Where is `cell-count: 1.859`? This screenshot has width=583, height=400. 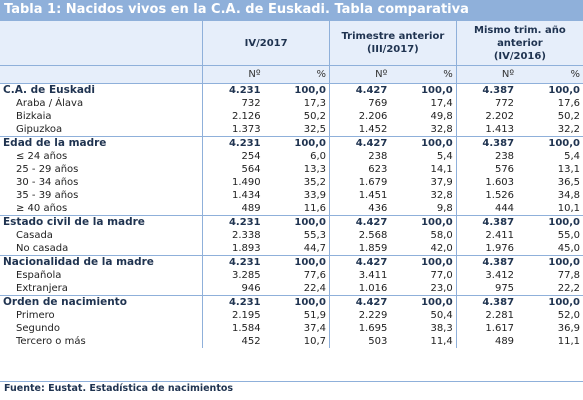
cell-count: 1.859 is located at coordinates (360, 249).